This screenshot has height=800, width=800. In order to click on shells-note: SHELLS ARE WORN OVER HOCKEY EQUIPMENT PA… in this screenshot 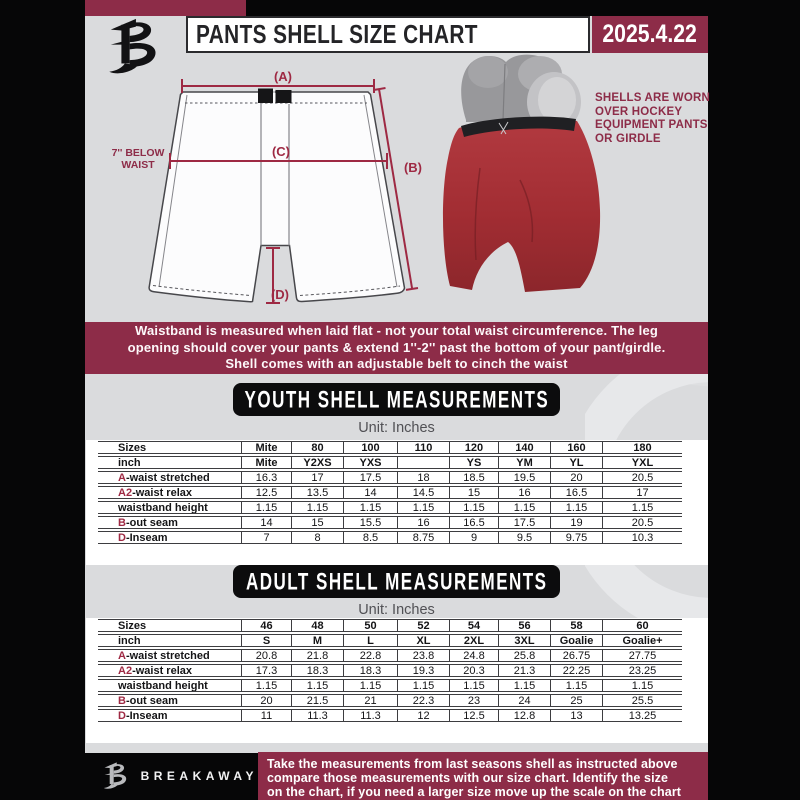, I will do `click(655, 119)`.